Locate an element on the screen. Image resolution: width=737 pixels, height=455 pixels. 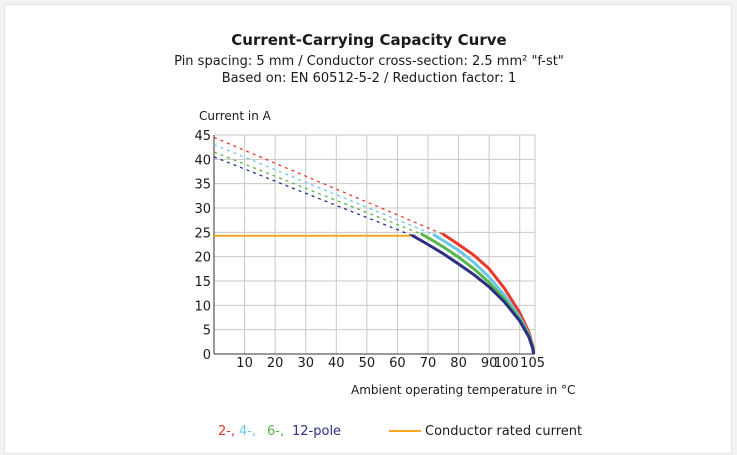
x-tick-label: 60 is located at coordinates (397, 363).